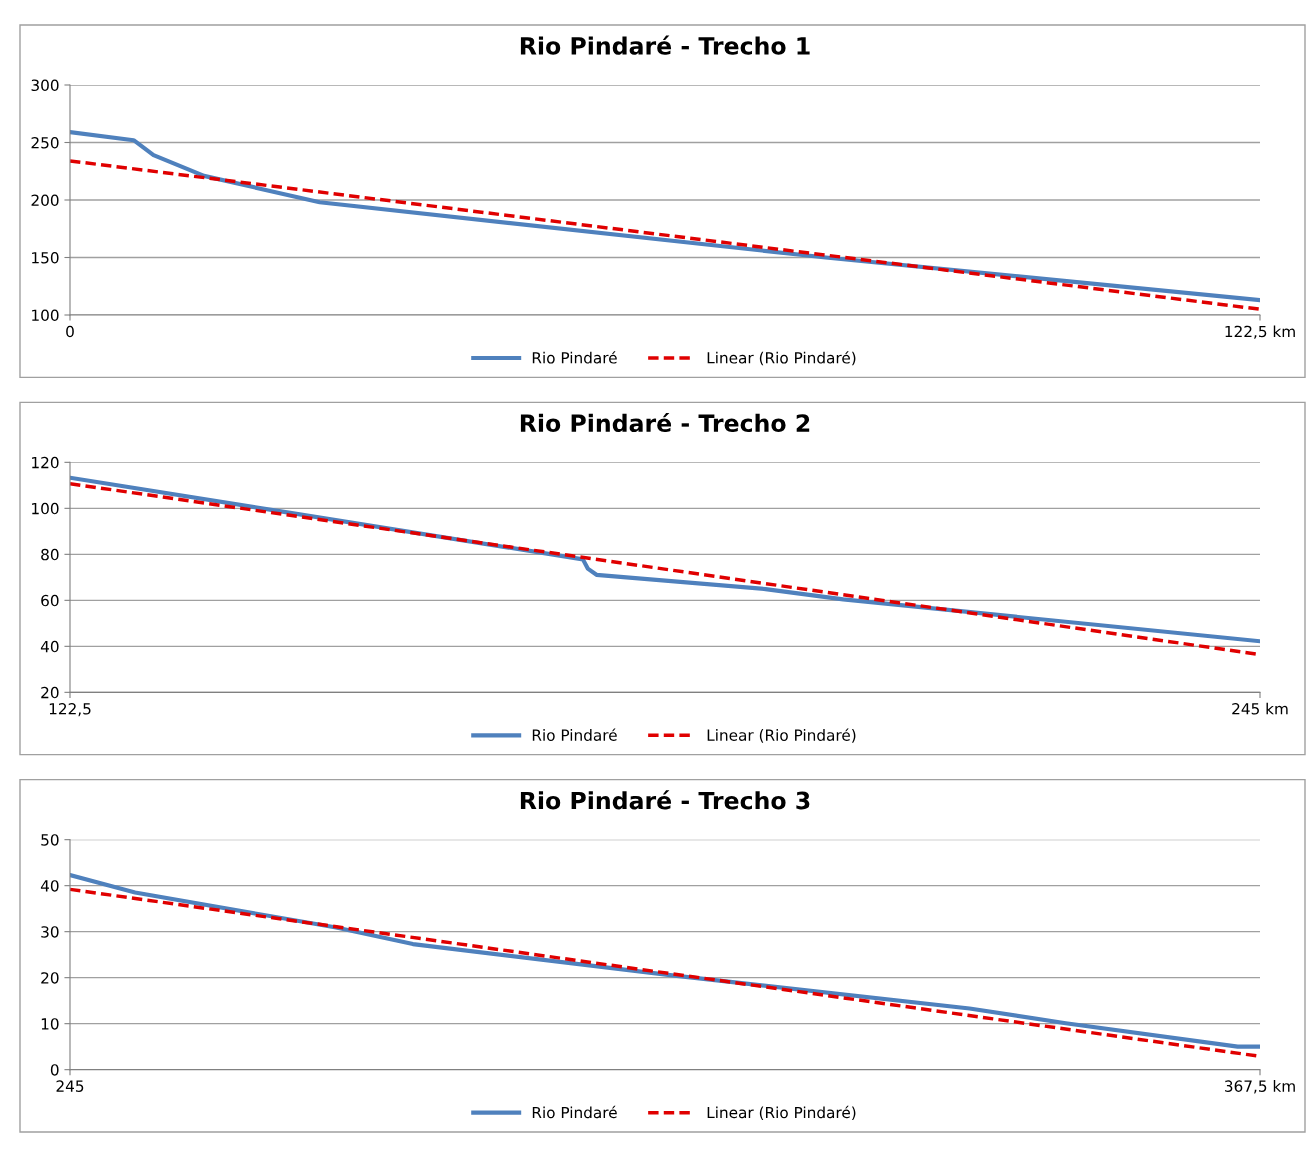 The image size is (1310, 1152). I want to click on chart-title: Rio Pindaré - Trecho 1, so click(665, 45).